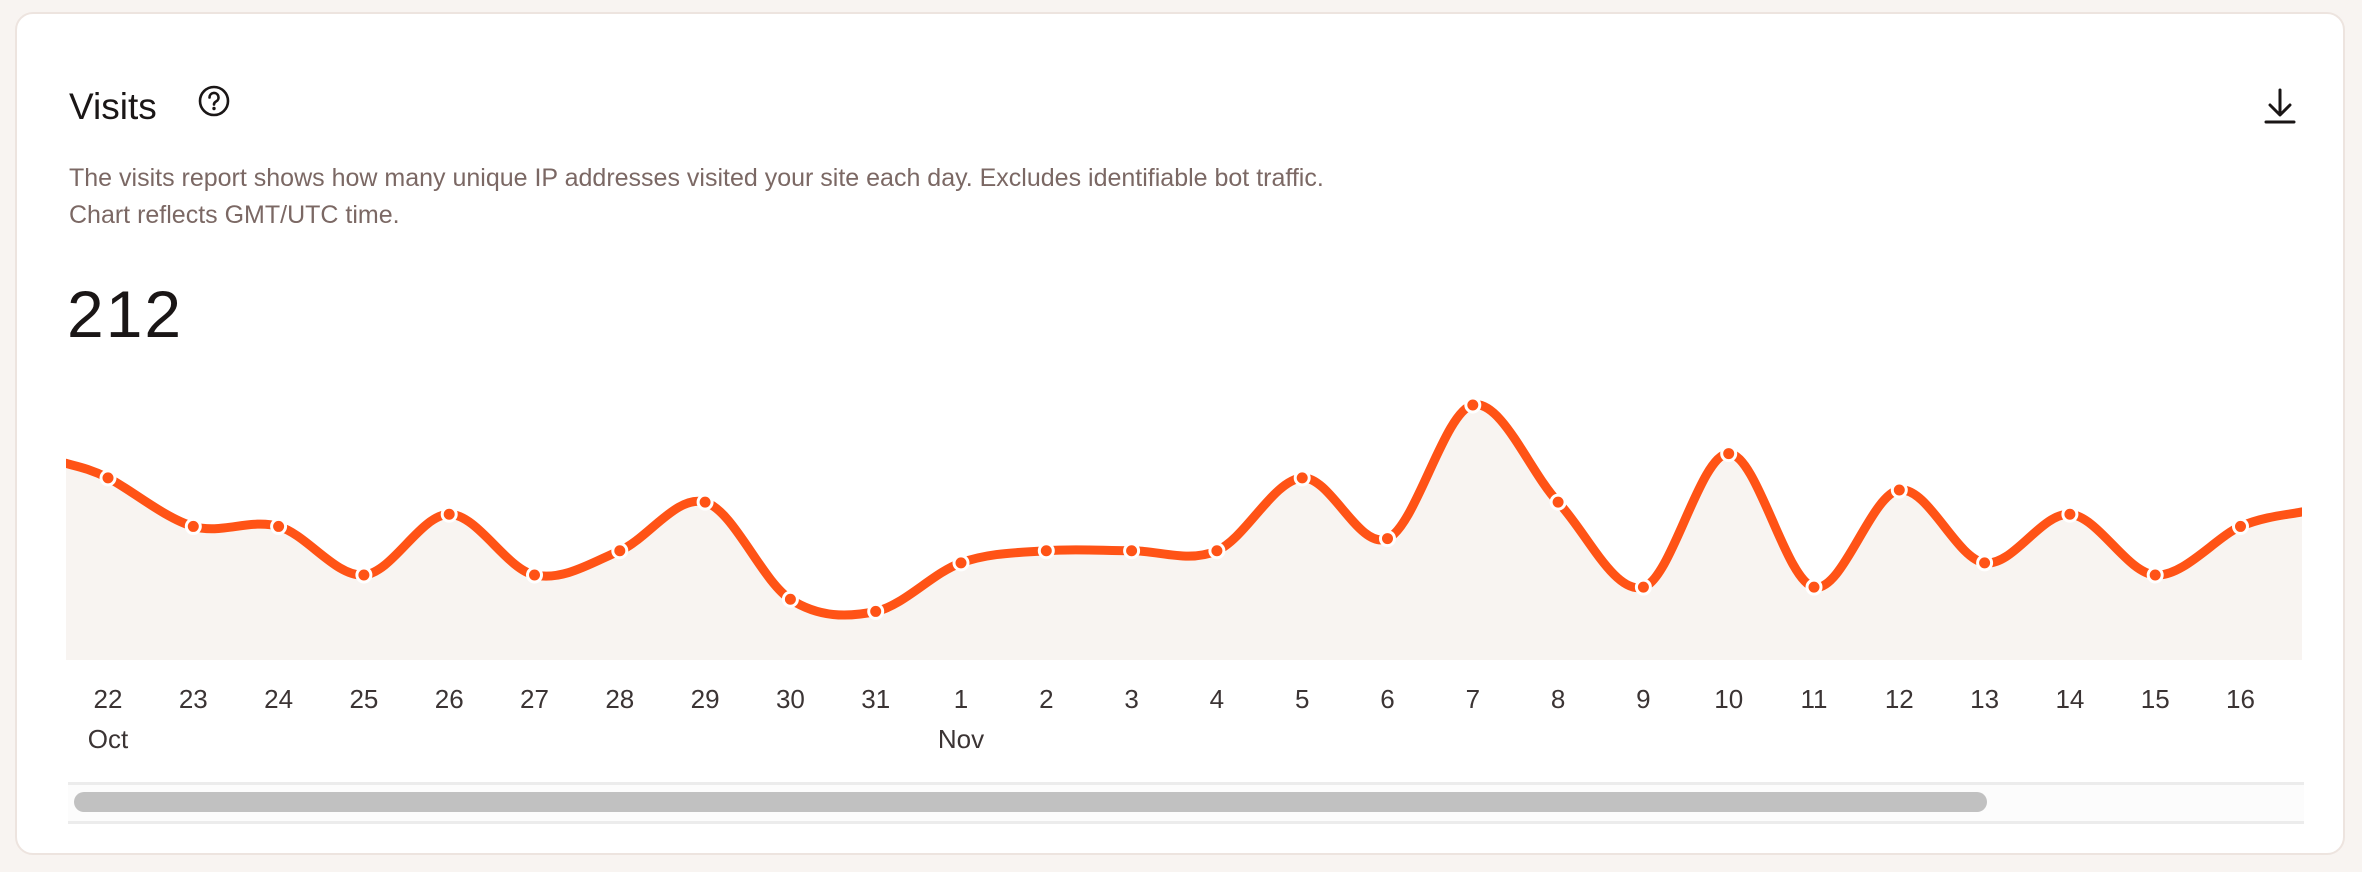 This screenshot has width=2362, height=872. I want to click on x-tick-label: 25, so click(363, 699).